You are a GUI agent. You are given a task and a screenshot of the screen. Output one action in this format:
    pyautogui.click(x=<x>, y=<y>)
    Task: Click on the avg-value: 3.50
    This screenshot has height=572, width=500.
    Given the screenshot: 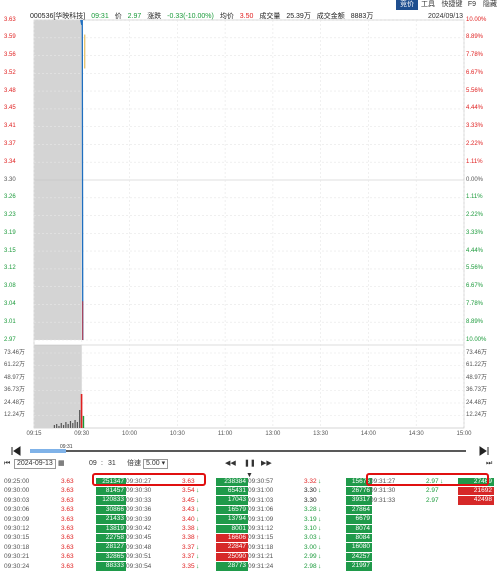 What is the action you would take?
    pyautogui.click(x=246, y=16)
    